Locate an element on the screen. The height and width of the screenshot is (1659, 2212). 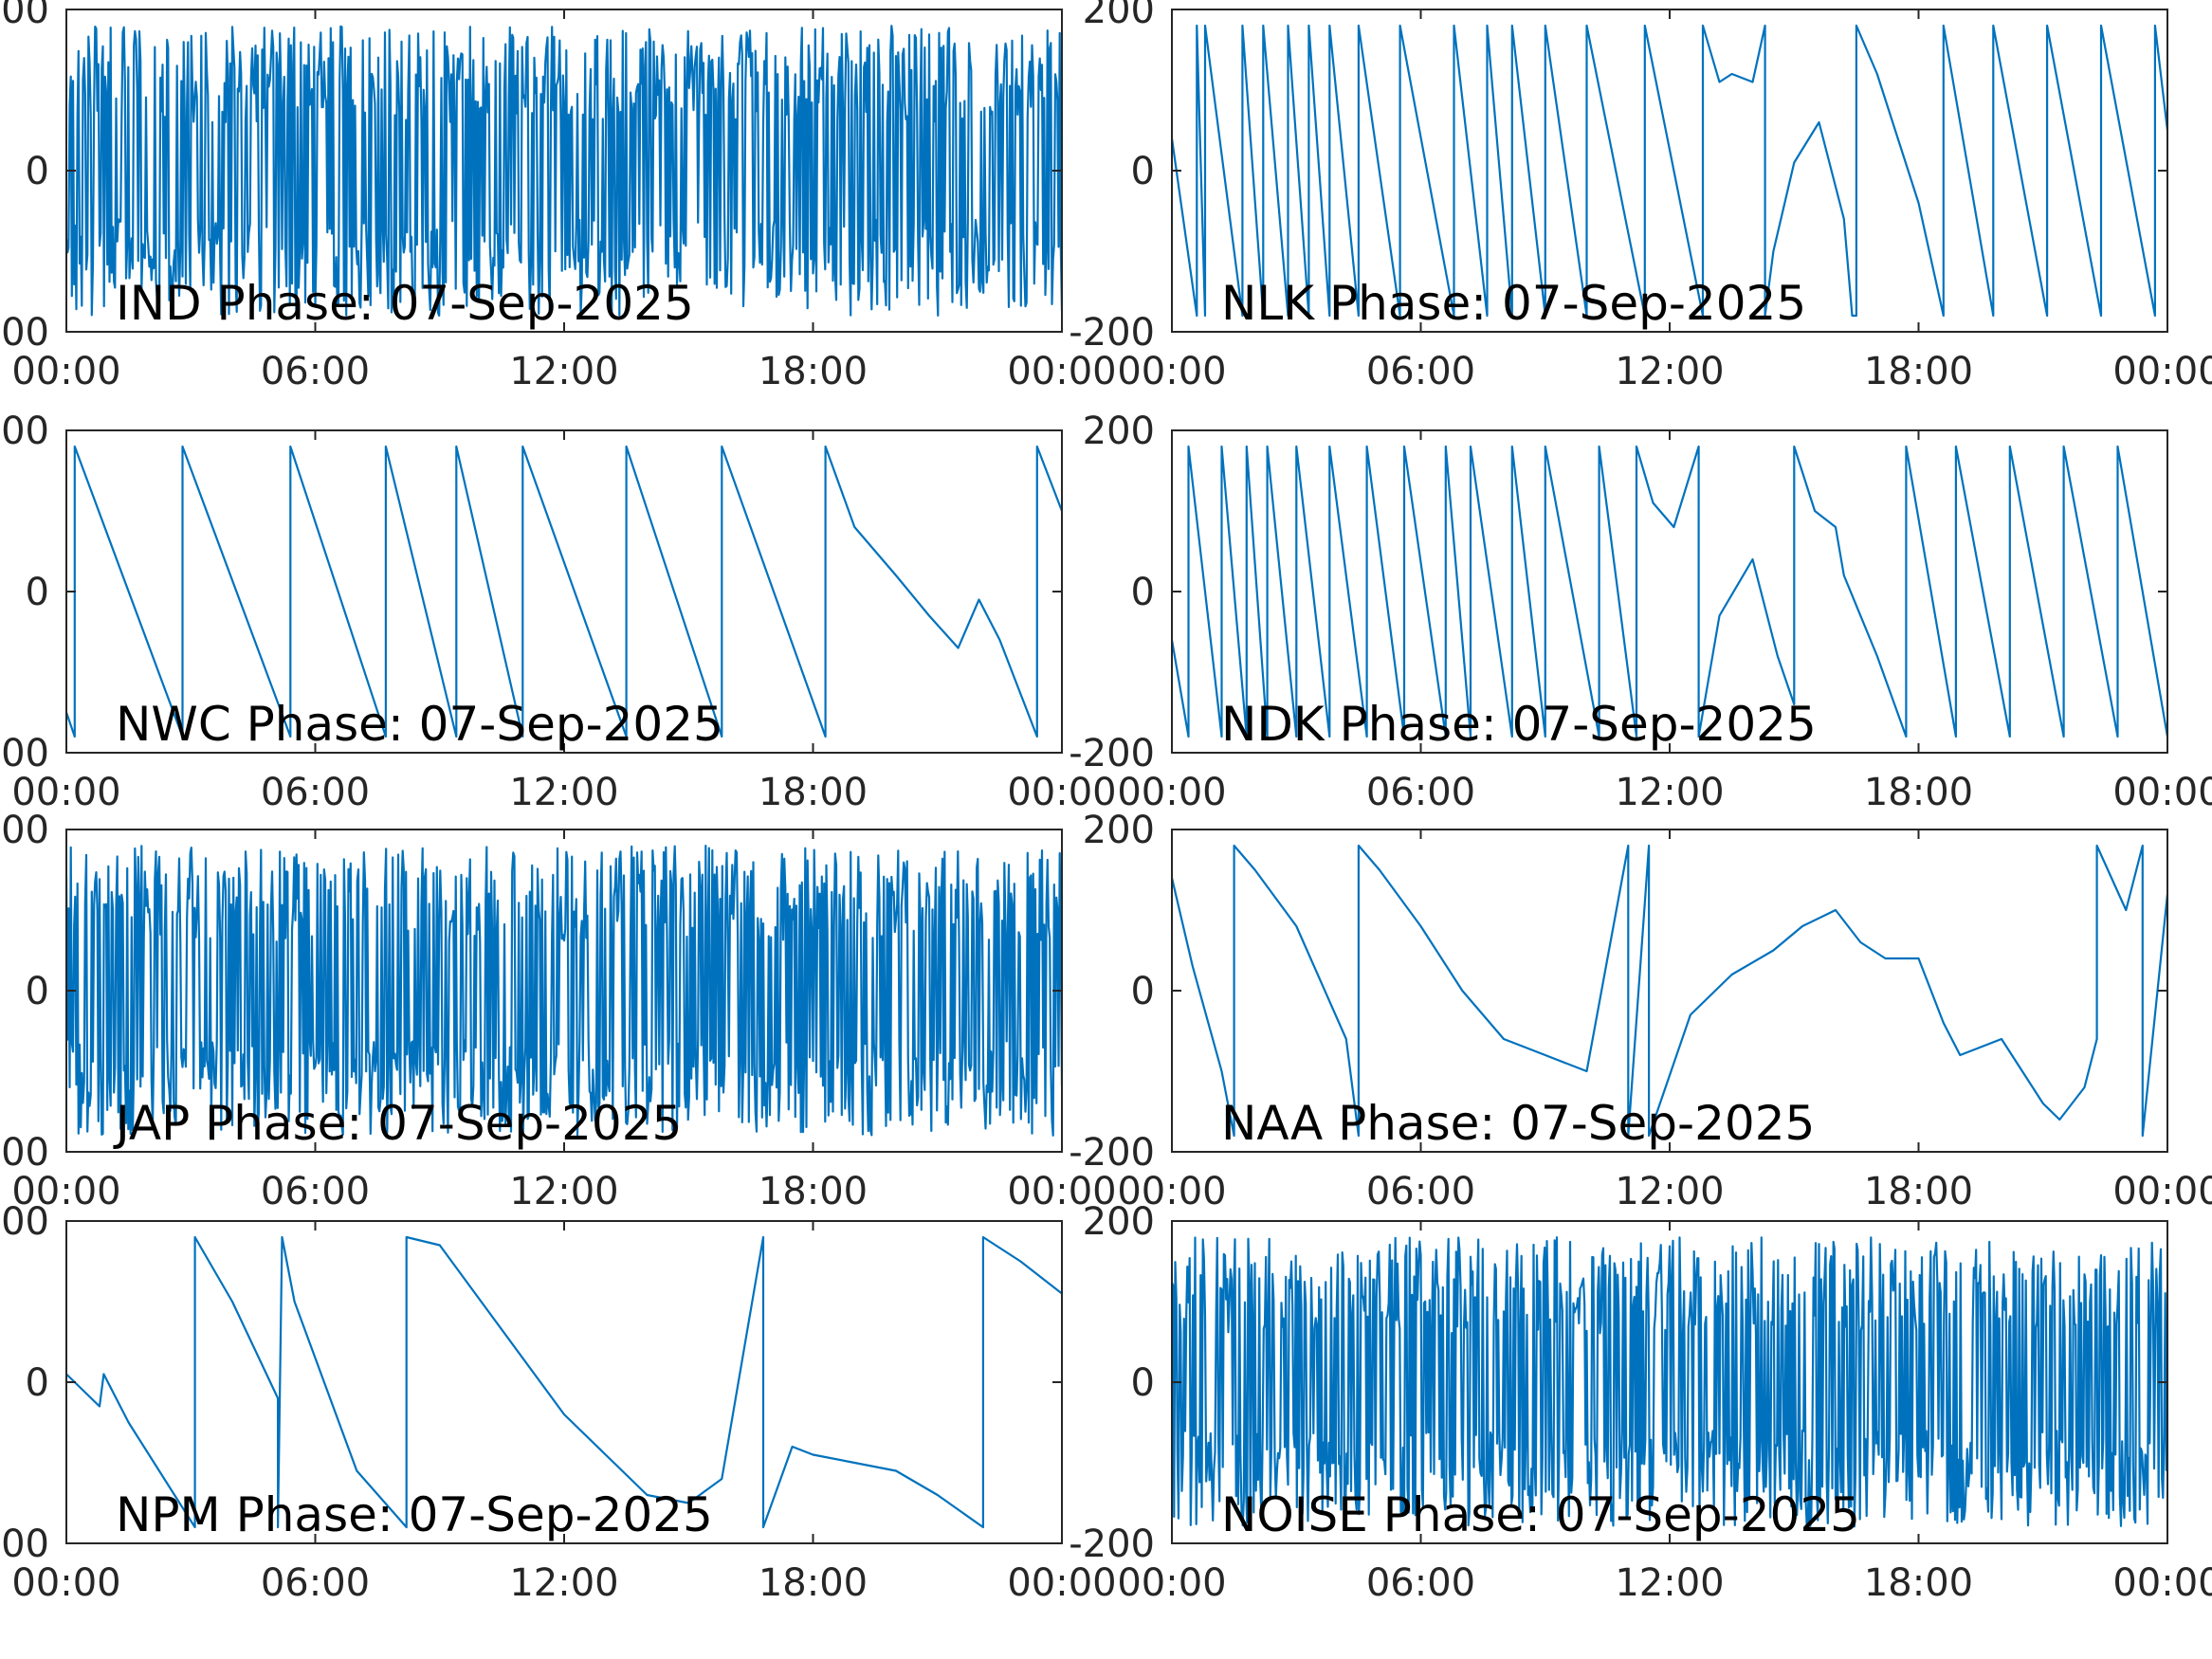
panel-title: JAP Phase: 07-Sep-2025 is located at coordinates (397, 1123).